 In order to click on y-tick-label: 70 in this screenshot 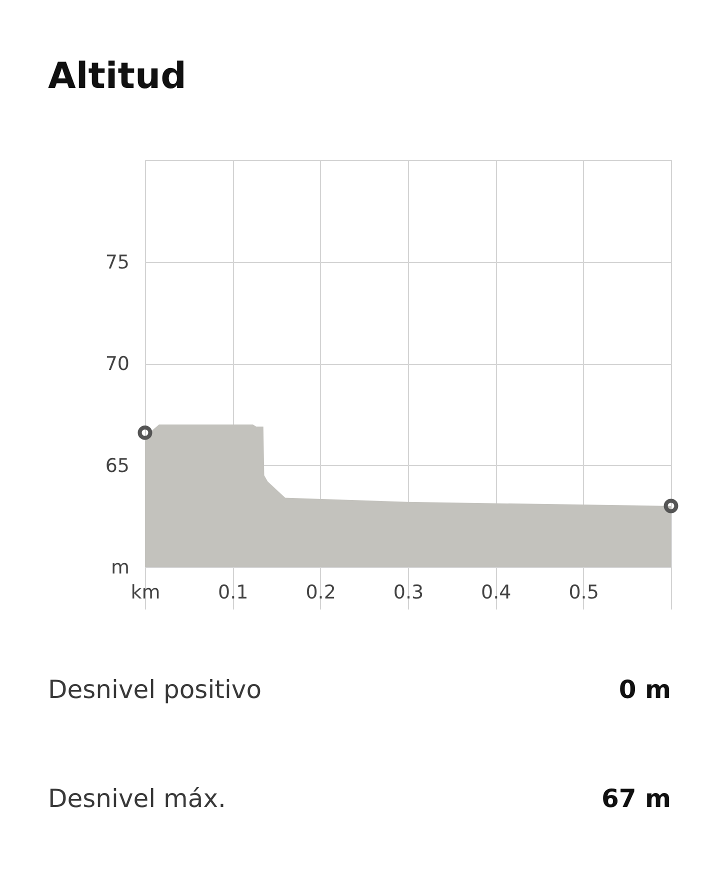, I will do `click(117, 364)`.